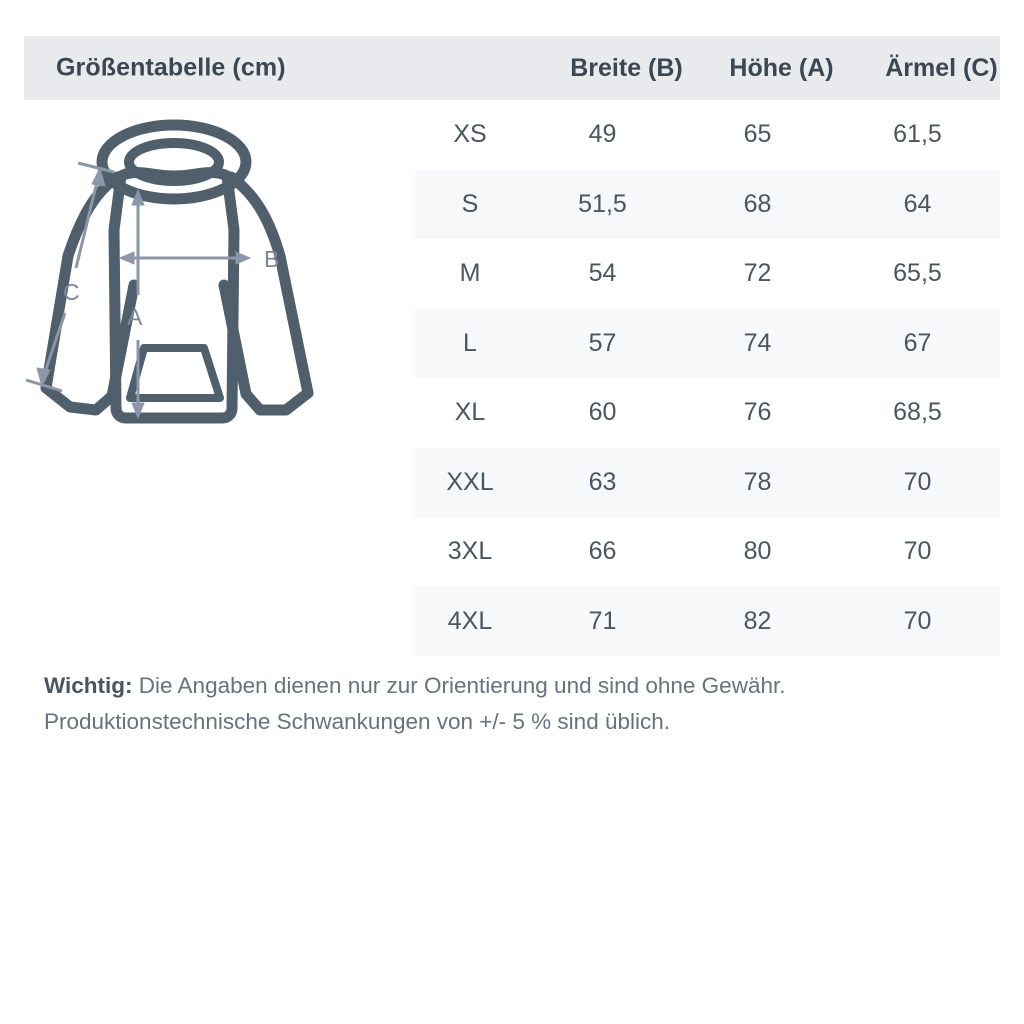 This screenshot has height=1024, width=1024. Describe the element at coordinates (271, 259) in the screenshot. I see `dimension-label-b: B` at that location.